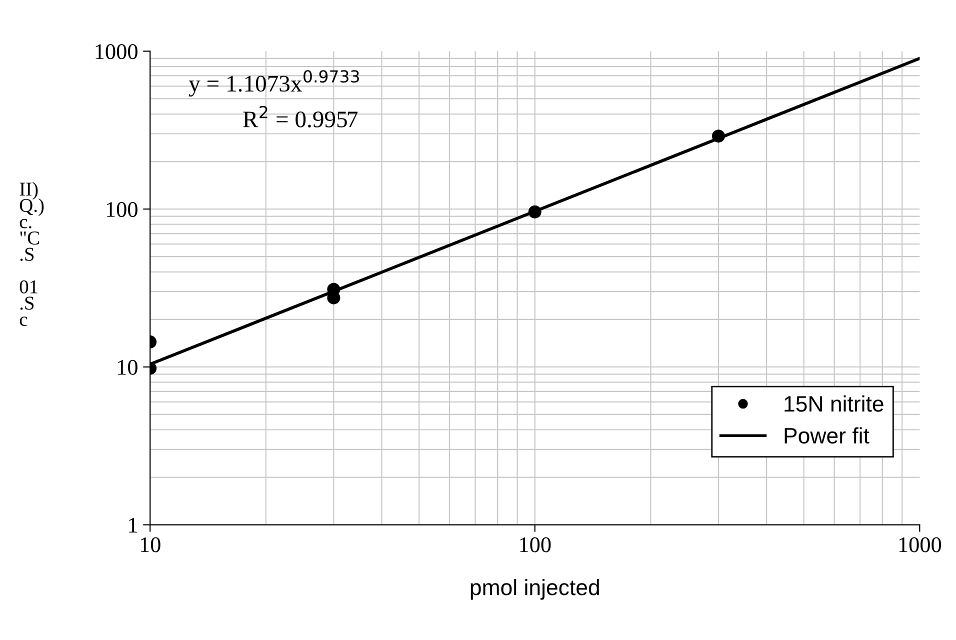  I want to click on y-tick-label: 1000, so click(117, 52).